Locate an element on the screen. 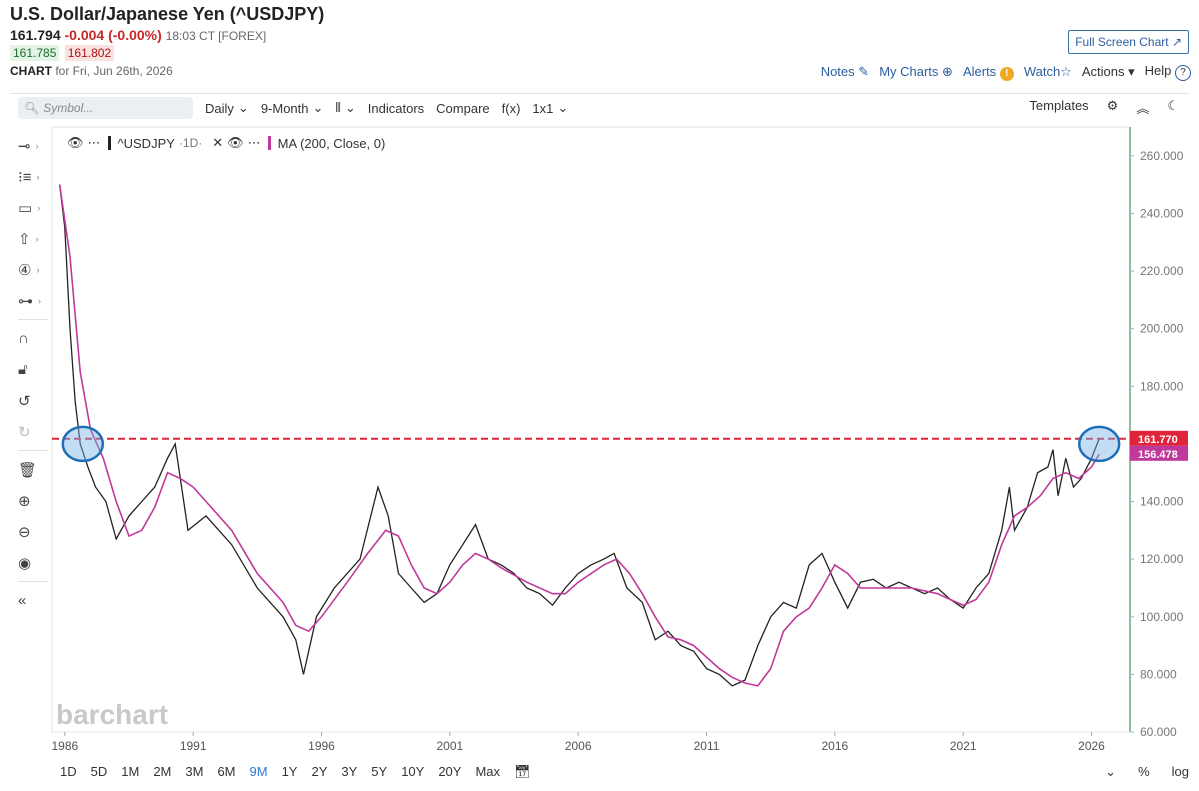 This screenshot has width=1199, height=791. range-button-5d: 5D is located at coordinates (99, 771).